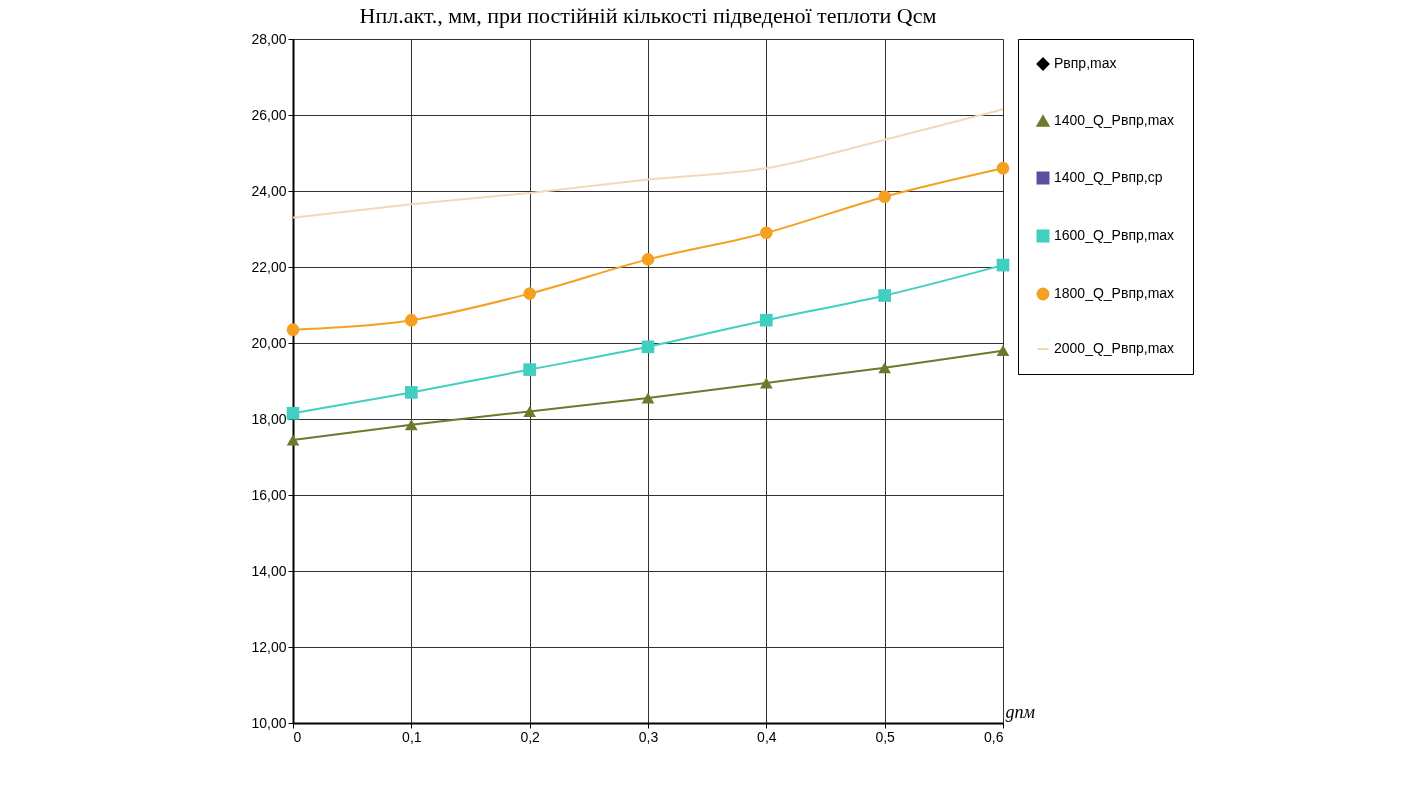  What do you see at coordinates (412, 736) in the screenshot?
I see `x-tick-label: 0,1` at bounding box center [412, 736].